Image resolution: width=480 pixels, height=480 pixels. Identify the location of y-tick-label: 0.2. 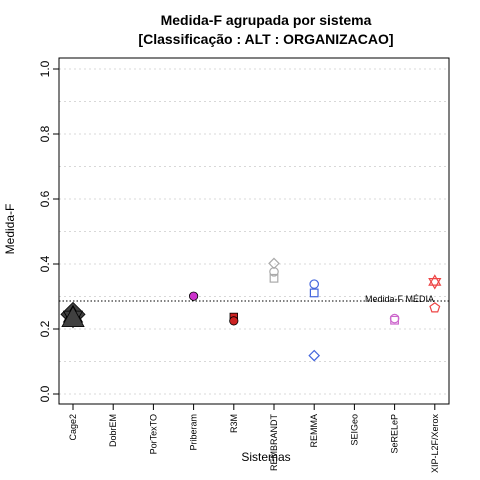
(45, 328).